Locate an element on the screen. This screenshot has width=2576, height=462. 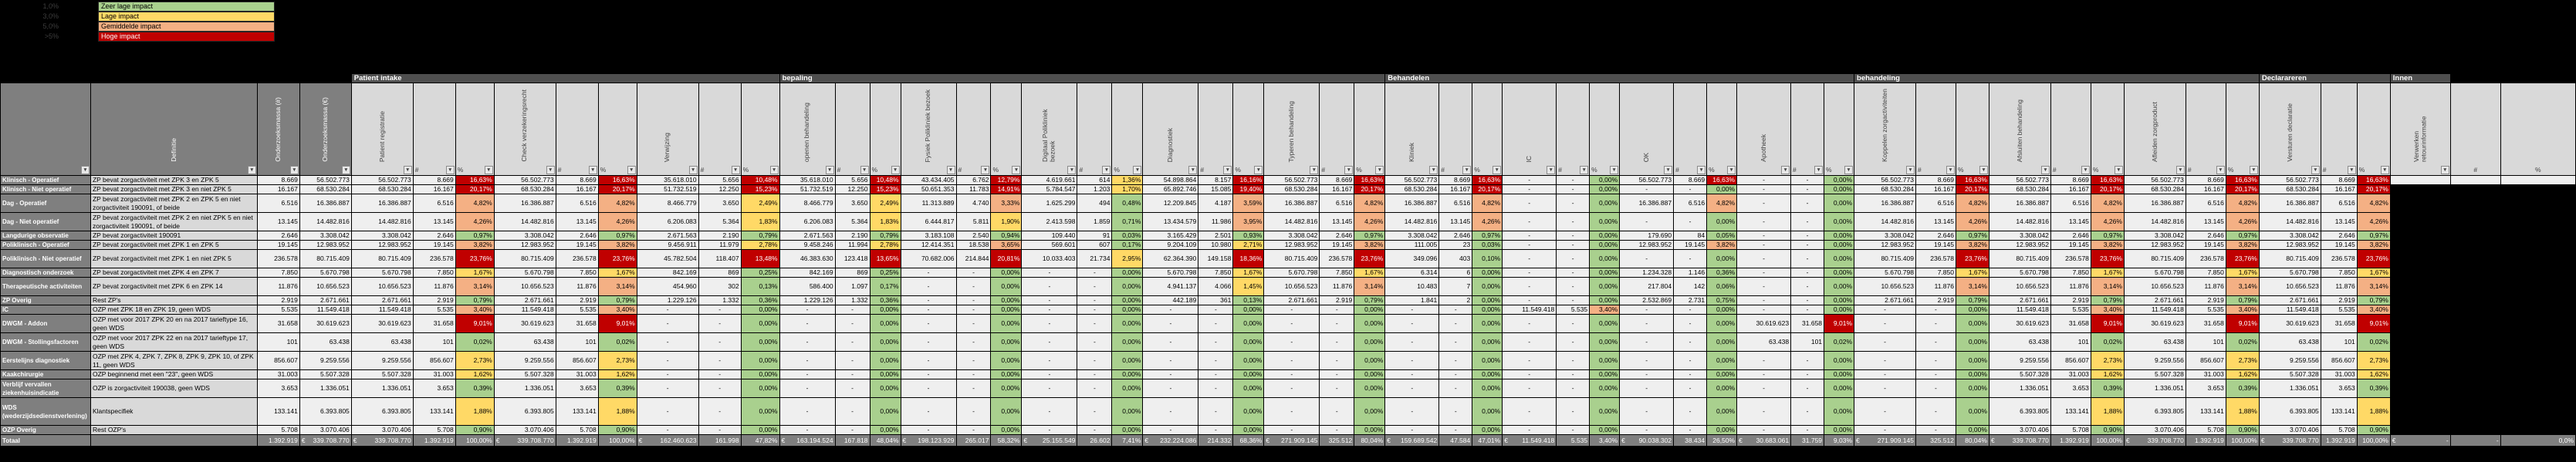
data-cell: 13.145 is located at coordinates (1935, 221).